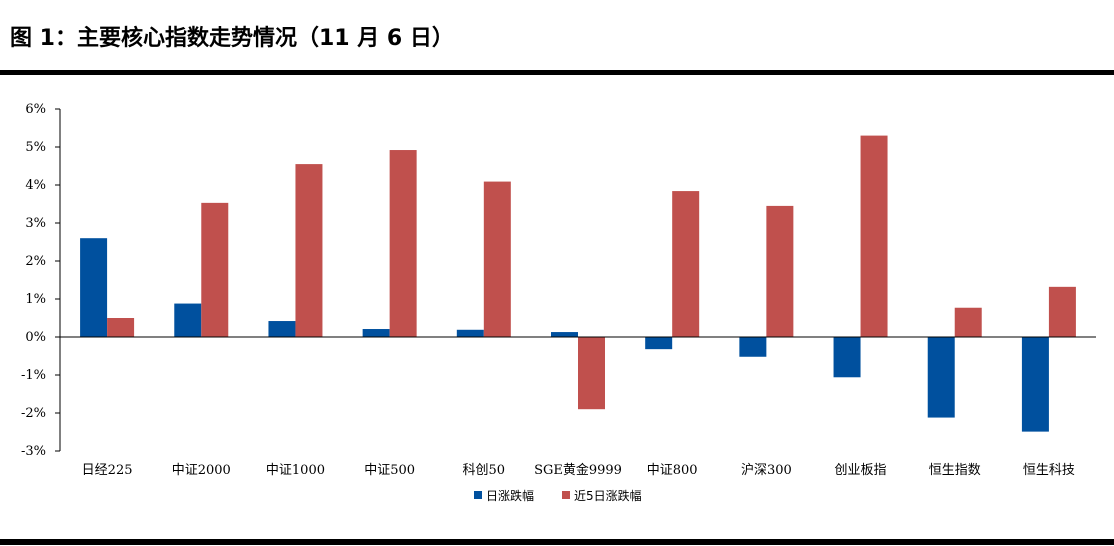 The image size is (1114, 546). I want to click on legend-label: 日涨跌幅, so click(510, 495).